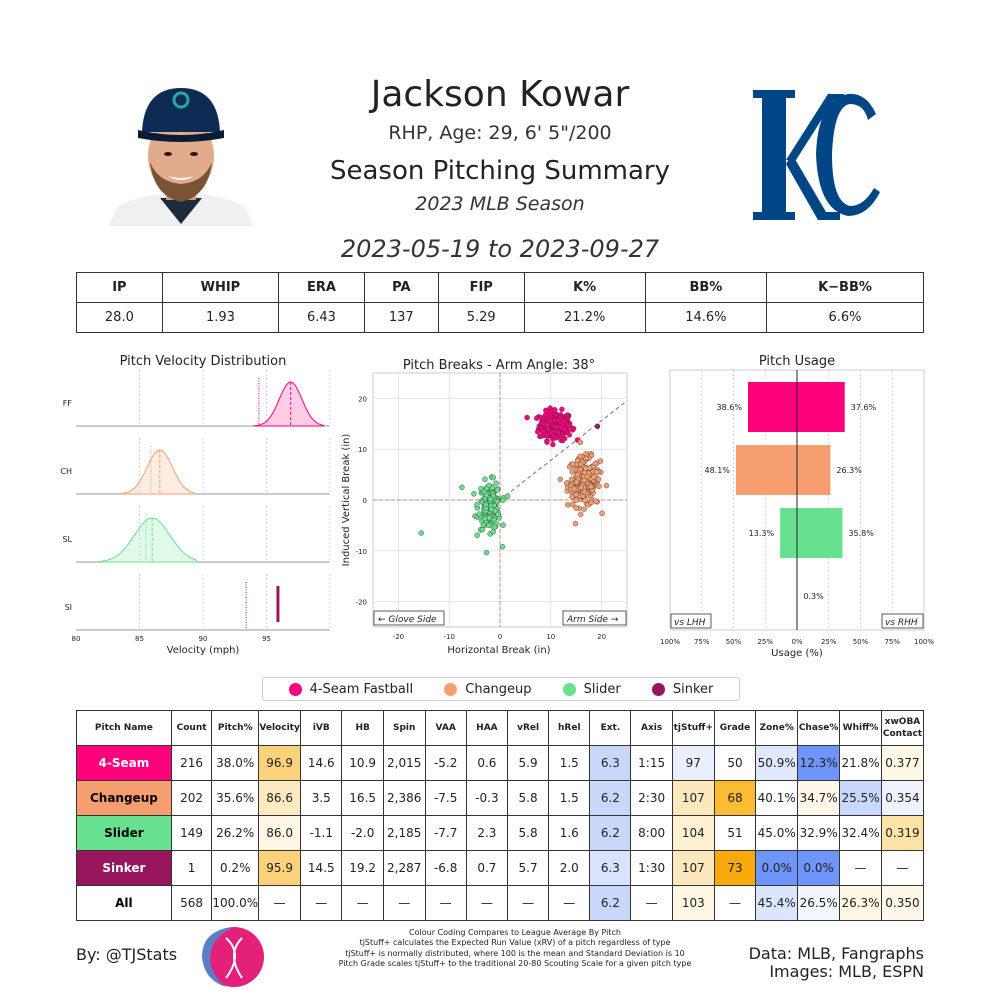 The height and width of the screenshot is (1000, 1000). Describe the element at coordinates (481, 317) in the screenshot. I see `stat-value: 5.29` at that location.